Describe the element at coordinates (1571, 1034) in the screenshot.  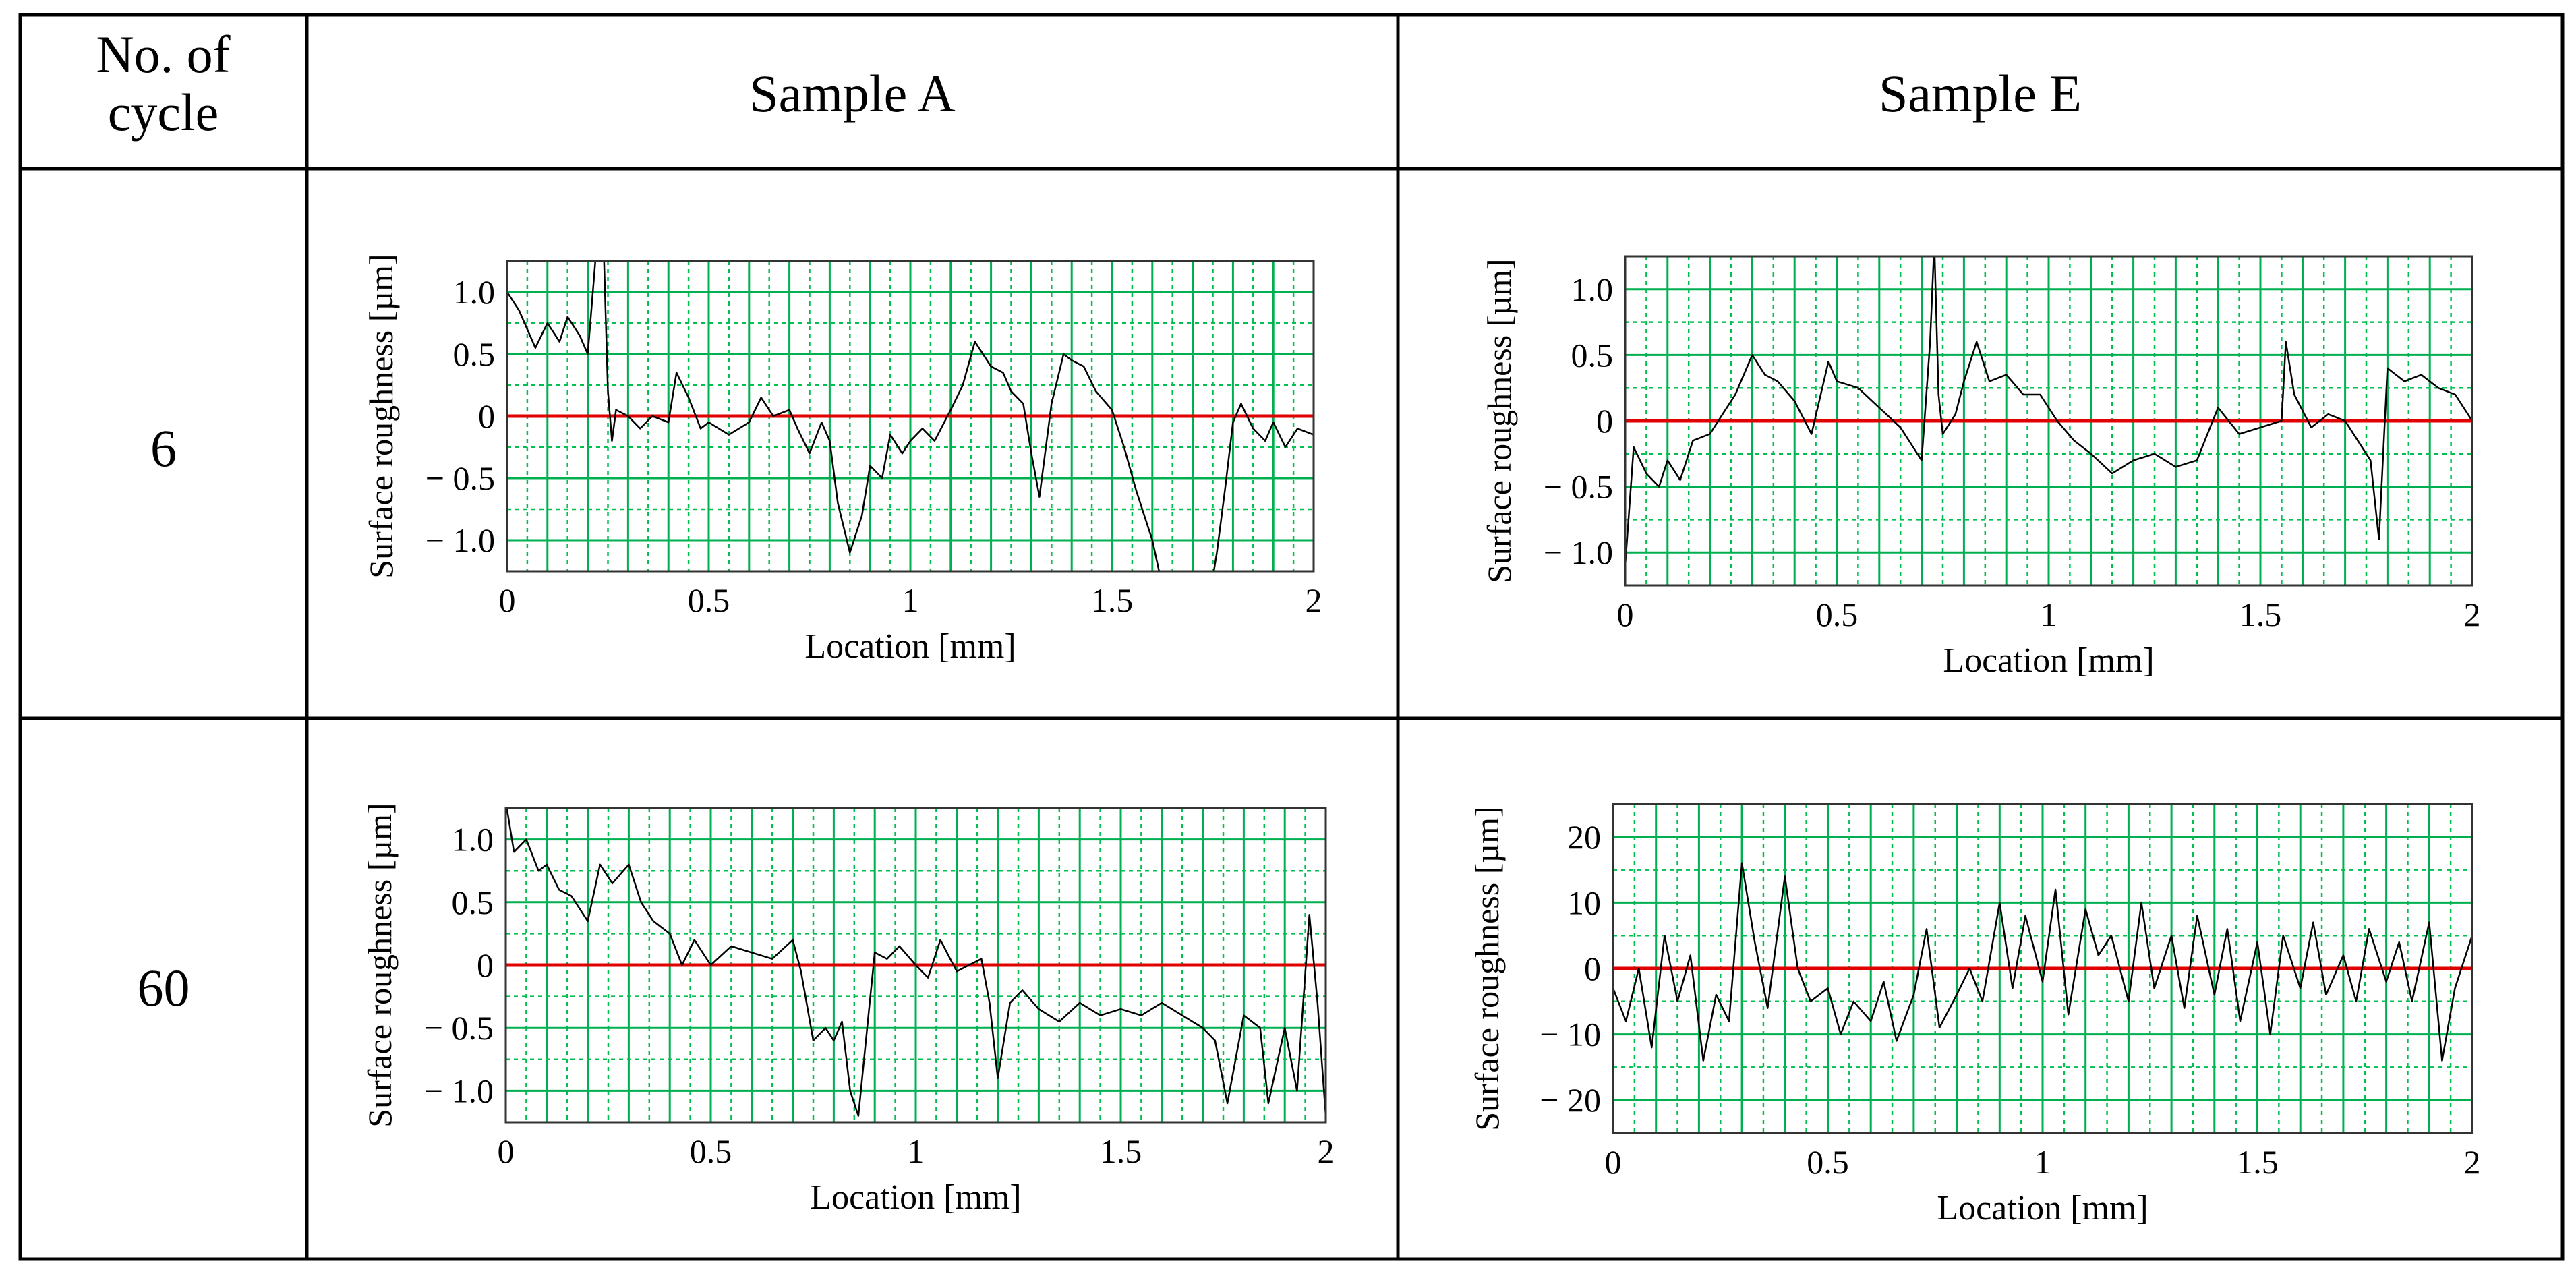
I see `y-tick-label: − 10` at that location.